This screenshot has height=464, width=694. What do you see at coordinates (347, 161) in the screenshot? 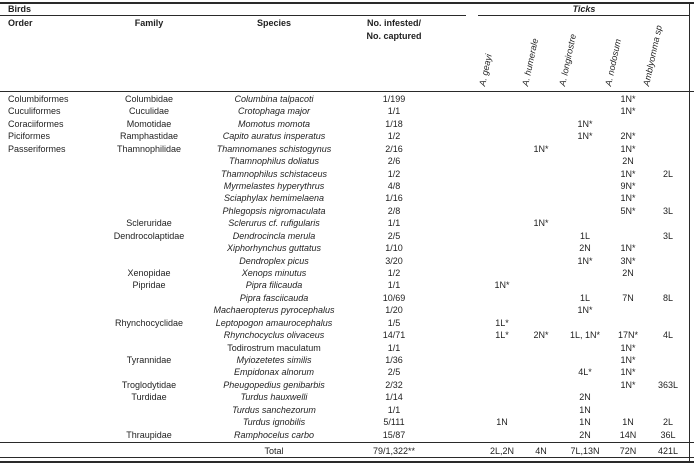
I see `table-row: Thamnophilus doliatus 2/6 2N` at bounding box center [347, 161].